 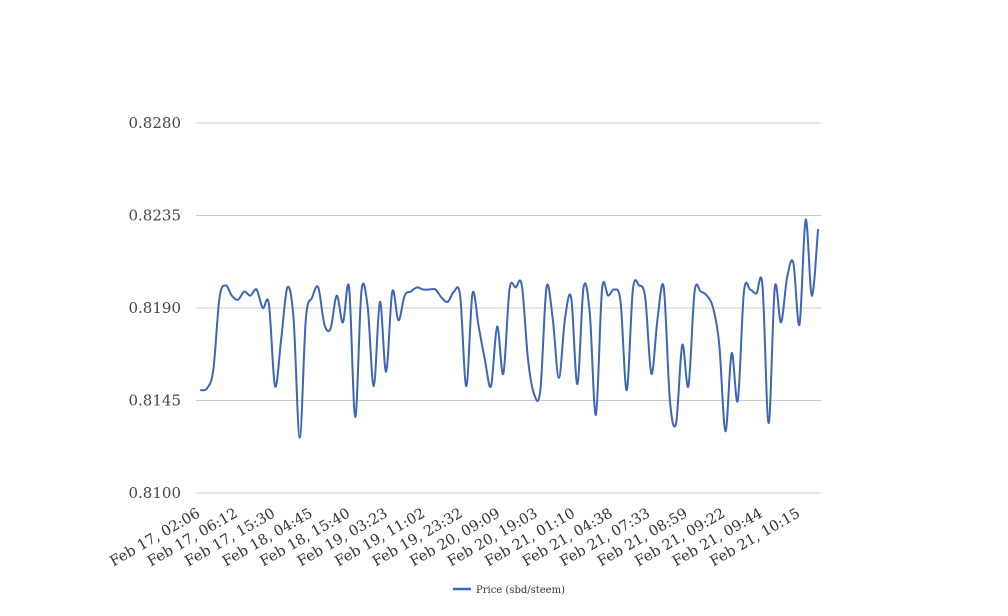 I want to click on legend: Price (sbd/steem), so click(x=509, y=590).